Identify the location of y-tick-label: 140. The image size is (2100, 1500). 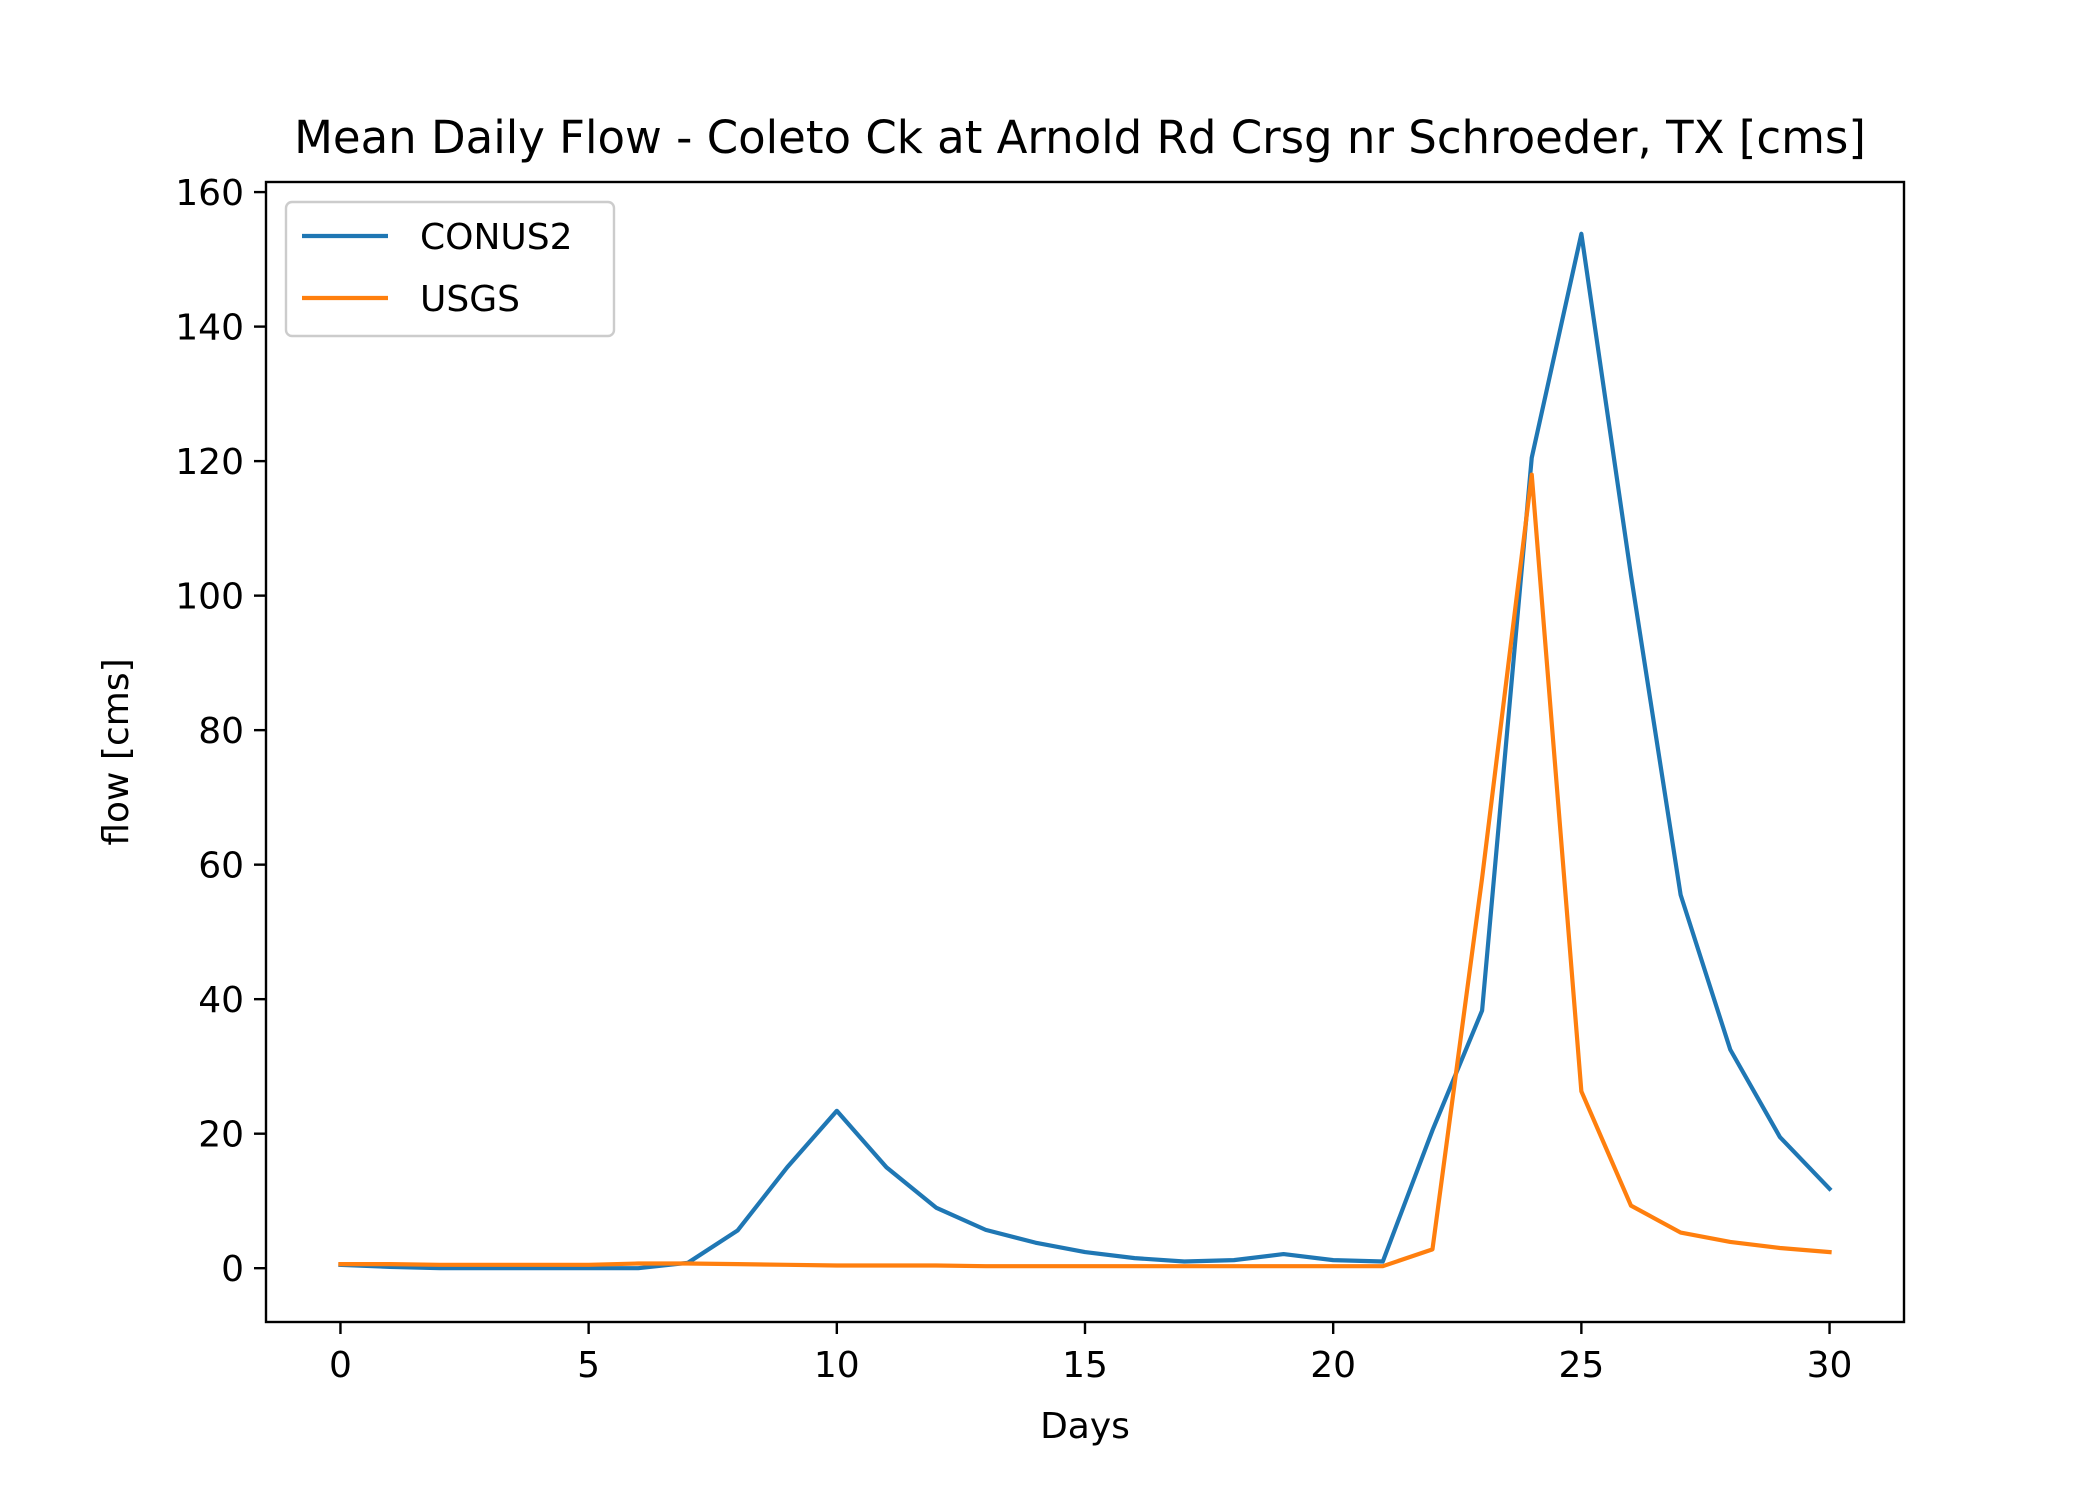
(209, 328).